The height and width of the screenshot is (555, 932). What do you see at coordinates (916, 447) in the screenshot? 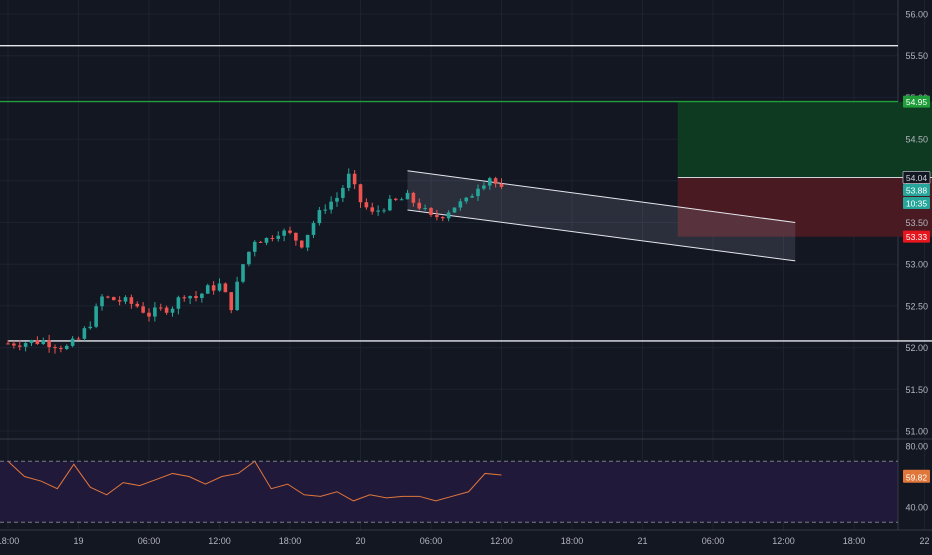
I see `rsi-tick-label: 80.00` at bounding box center [916, 447].